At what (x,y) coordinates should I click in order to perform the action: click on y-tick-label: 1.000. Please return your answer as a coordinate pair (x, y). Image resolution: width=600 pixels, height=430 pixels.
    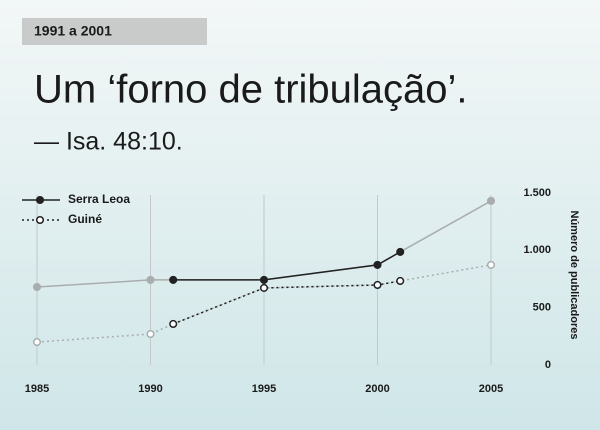
    Looking at the image, I should click on (537, 250).